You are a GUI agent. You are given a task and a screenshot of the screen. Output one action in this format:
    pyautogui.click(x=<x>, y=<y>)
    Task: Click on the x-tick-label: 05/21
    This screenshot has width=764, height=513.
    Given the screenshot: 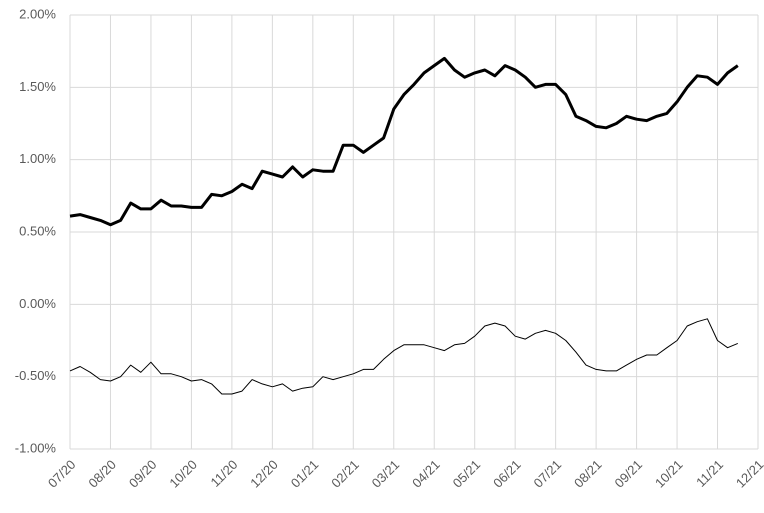 What is the action you would take?
    pyautogui.click(x=467, y=474)
    